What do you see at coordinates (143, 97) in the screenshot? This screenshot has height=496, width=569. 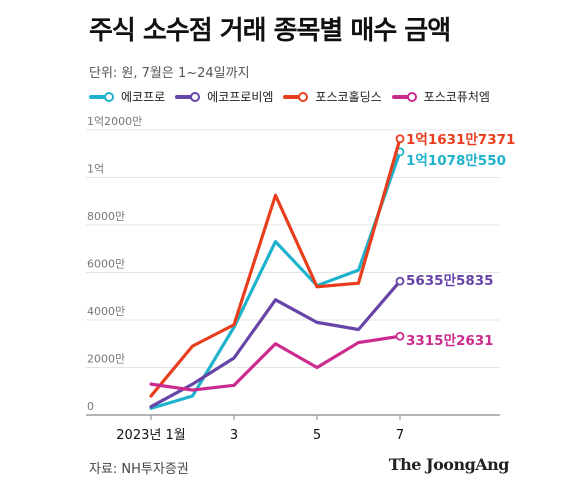 I see `legend-label: 에코프로` at bounding box center [143, 97].